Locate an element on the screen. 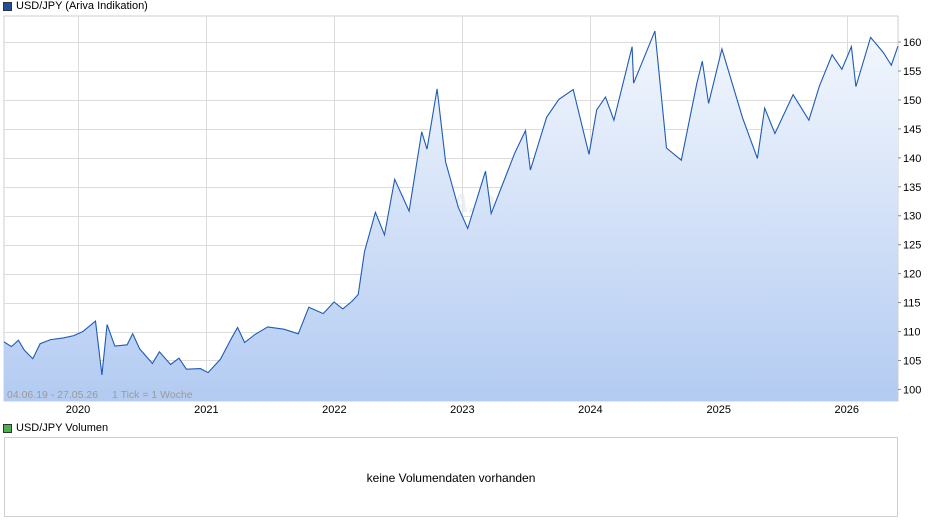  x-tick-label: 2022 is located at coordinates (334, 410).